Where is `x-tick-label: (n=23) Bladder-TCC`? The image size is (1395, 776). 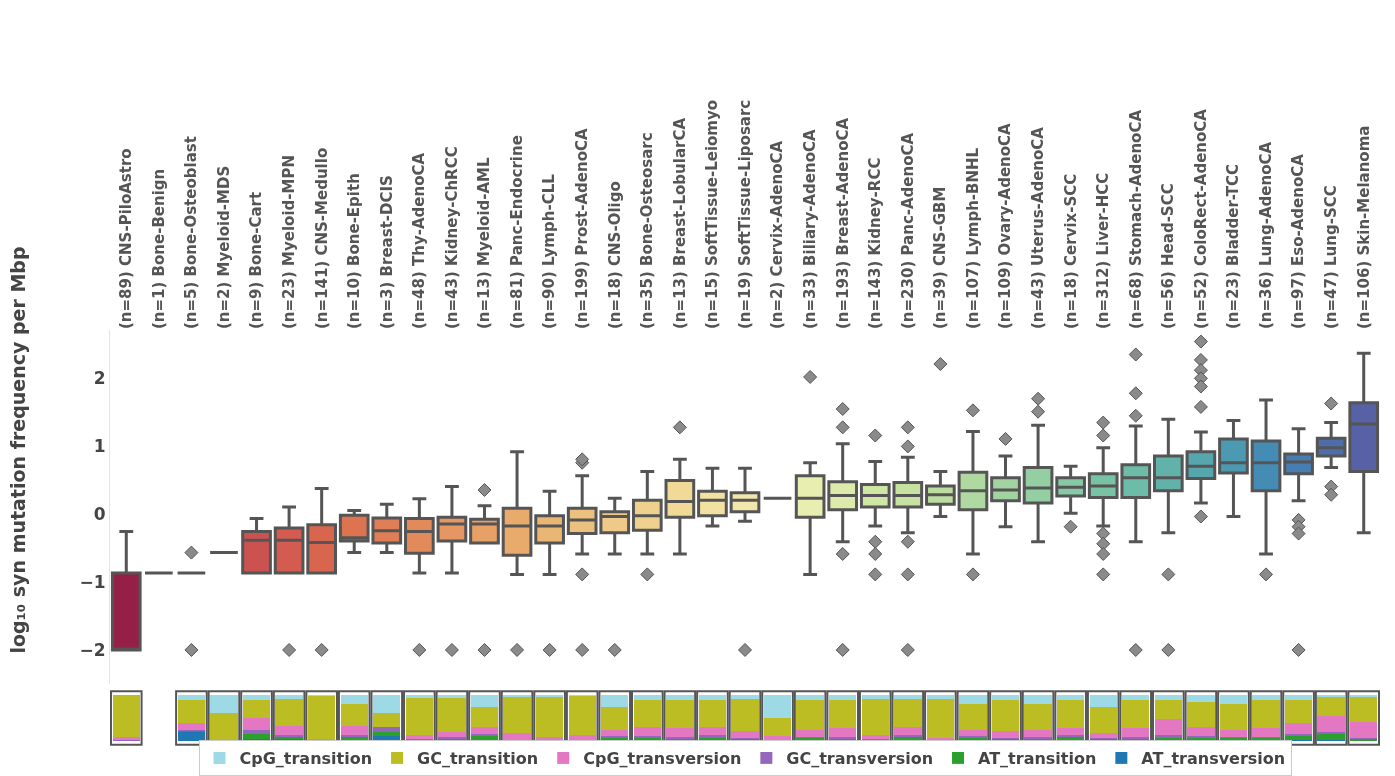
x-tick-label: (n=23) Bladder-TCC is located at coordinates (1233, 246).